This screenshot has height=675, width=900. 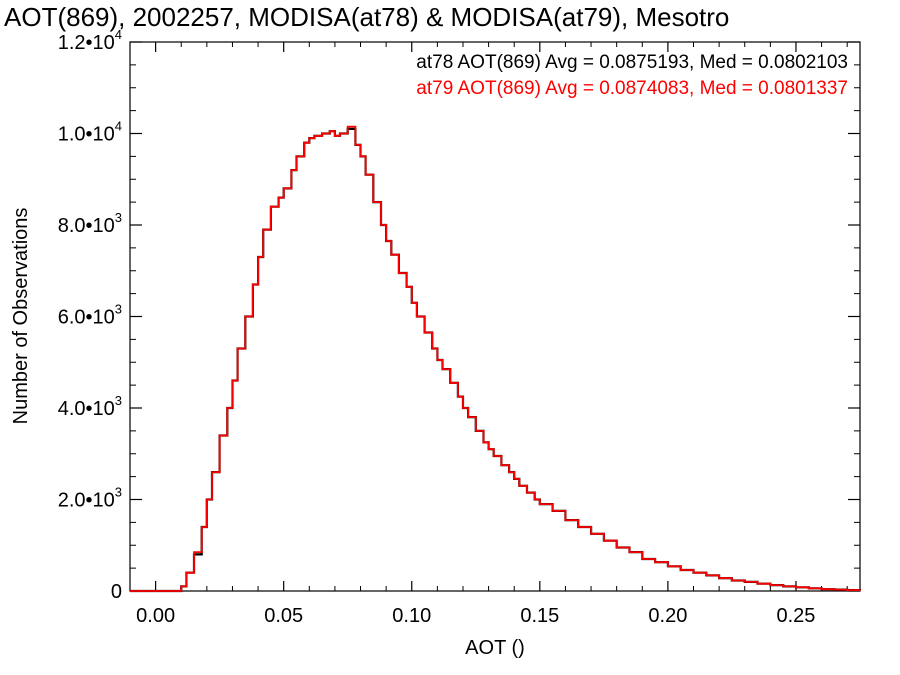 I want to click on y-tick-mantissa: 1.2•10, so click(x=86, y=43).